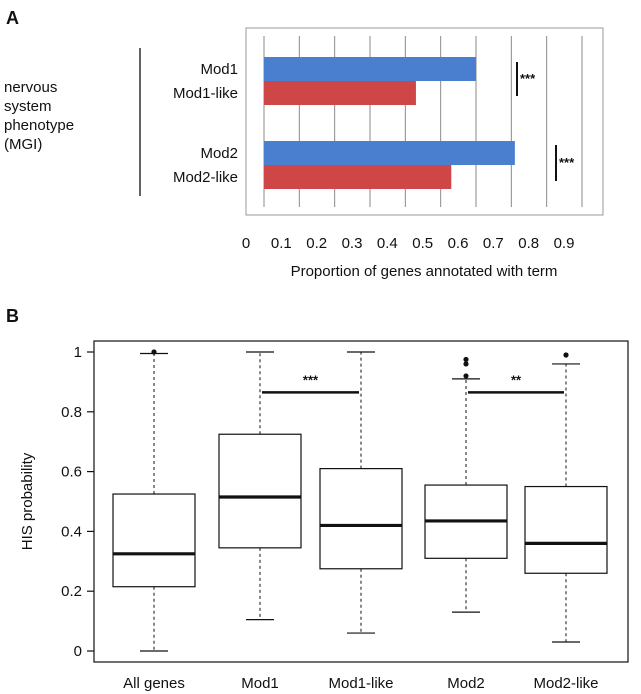  I want to click on category-label: Mod1-like, so click(205, 93).